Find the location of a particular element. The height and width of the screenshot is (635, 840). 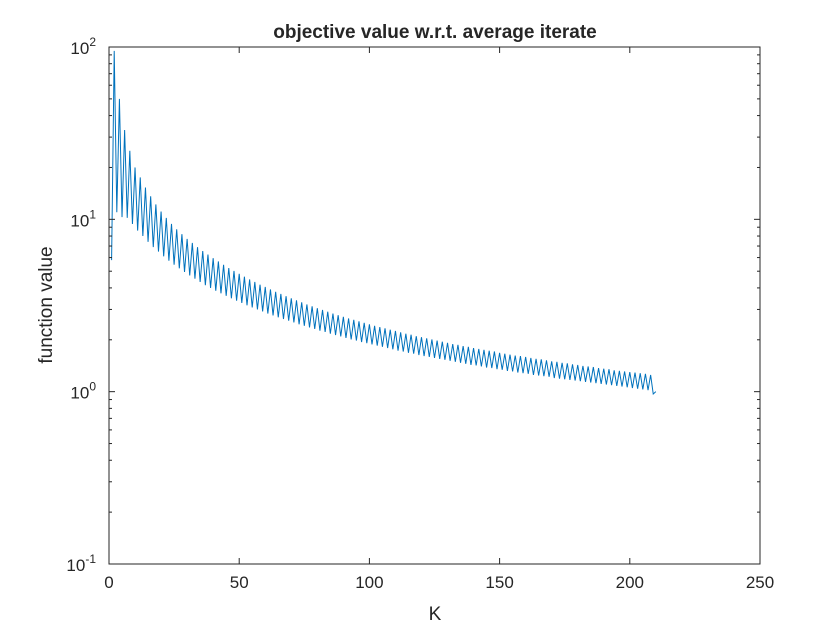

y-tick-label: 10⁰ is located at coordinates (83, 391).